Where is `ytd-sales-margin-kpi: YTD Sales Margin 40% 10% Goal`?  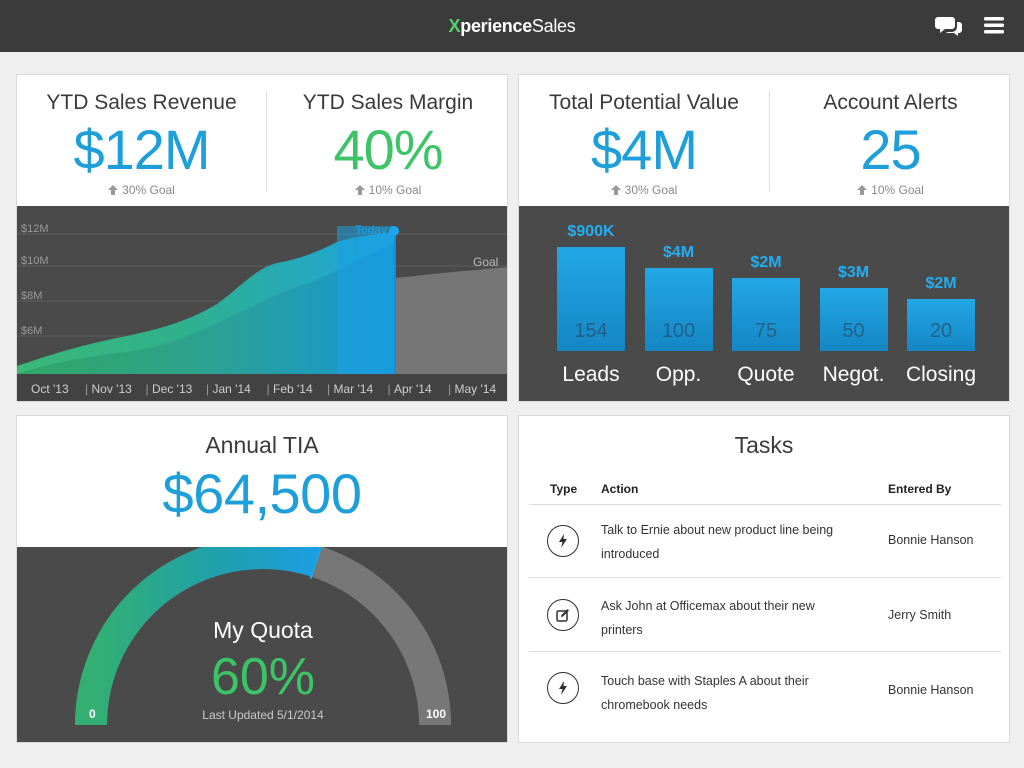 ytd-sales-margin-kpi: YTD Sales Margin 40% 10% Goal is located at coordinates (387, 140).